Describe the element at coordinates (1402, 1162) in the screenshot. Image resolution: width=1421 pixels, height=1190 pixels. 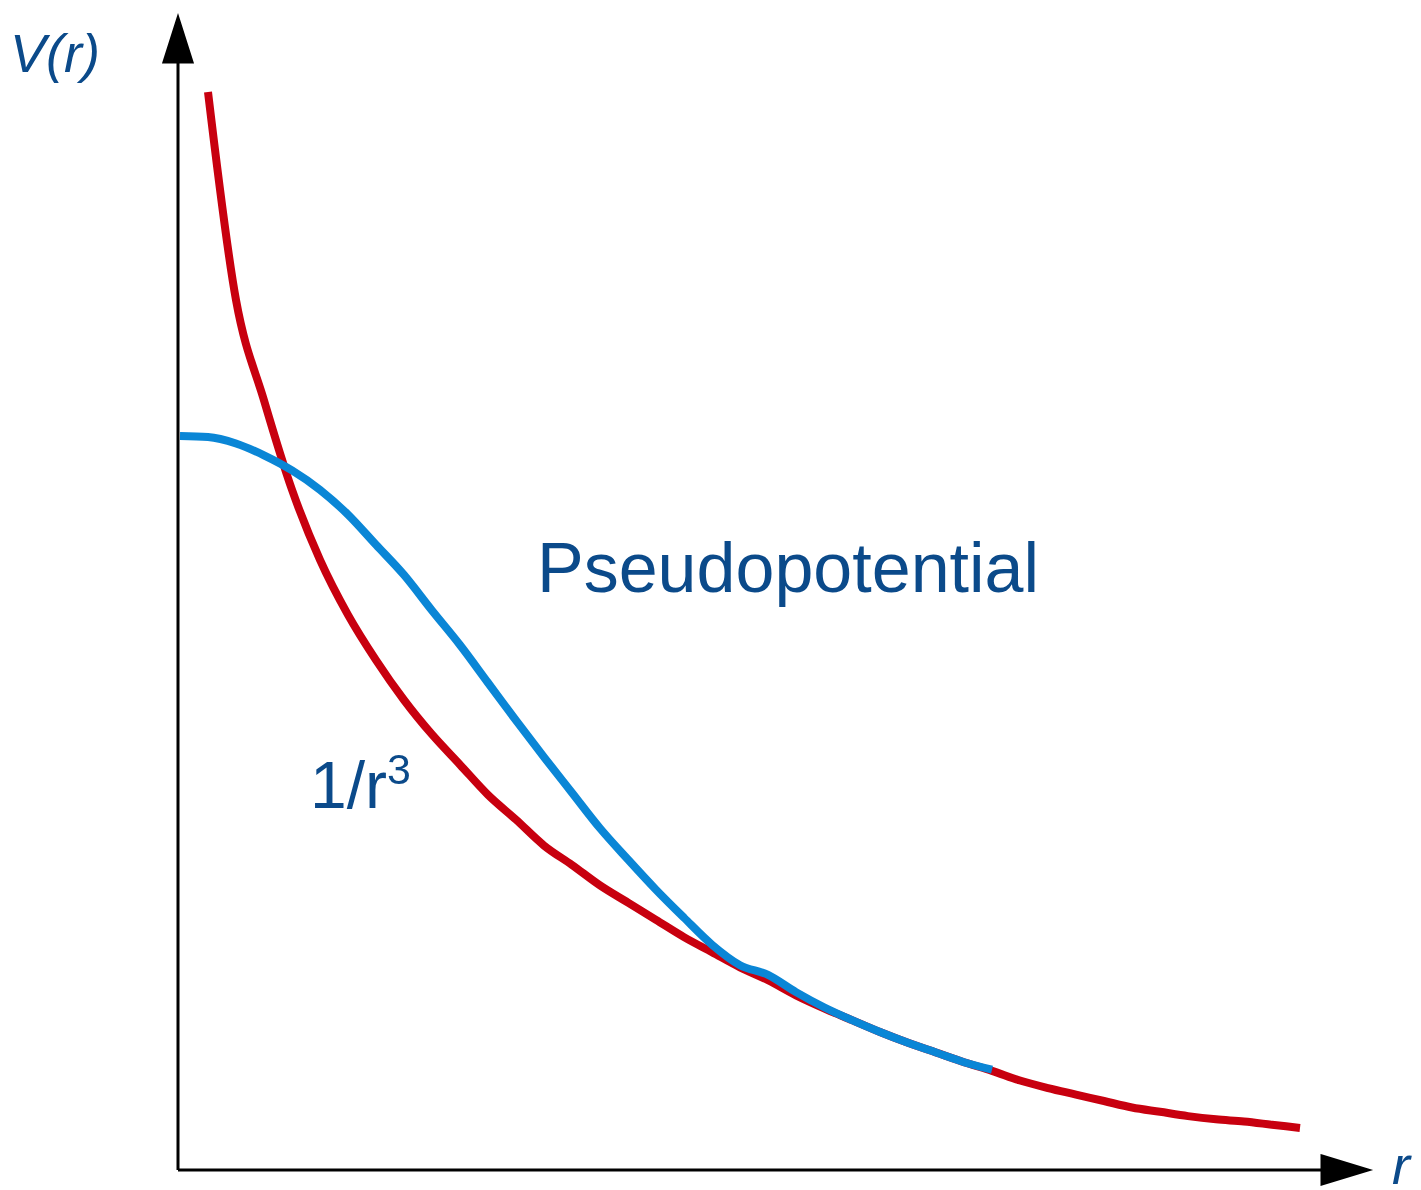
I see `x-axis-title: r` at that location.